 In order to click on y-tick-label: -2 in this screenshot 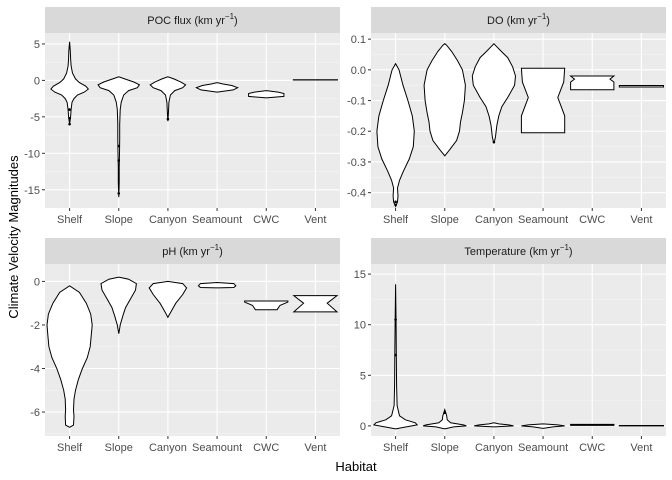, I will do `click(35, 326)`.